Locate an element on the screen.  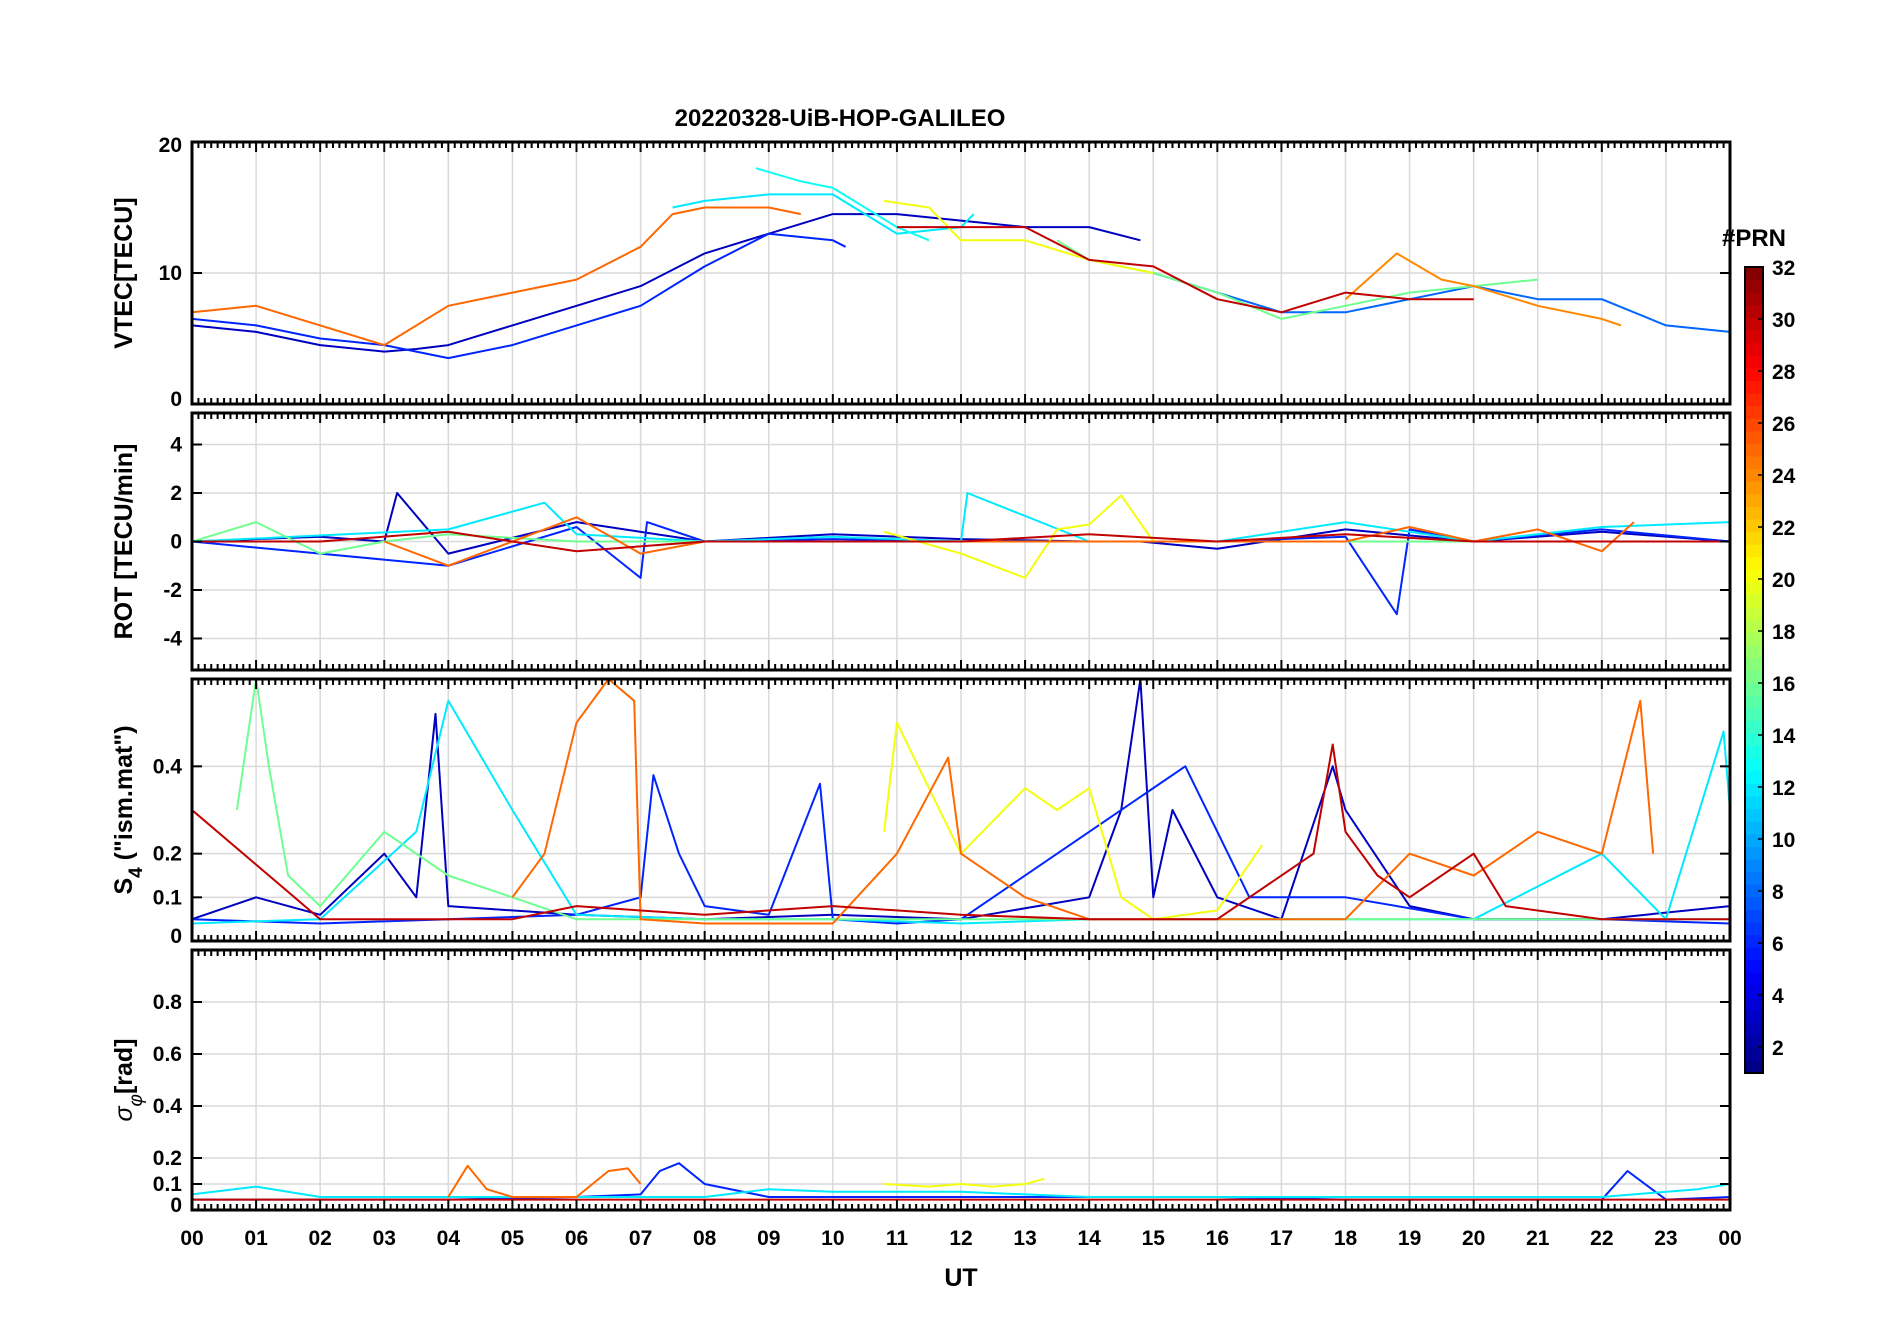
y-tick-label: -2 is located at coordinates (172, 590).